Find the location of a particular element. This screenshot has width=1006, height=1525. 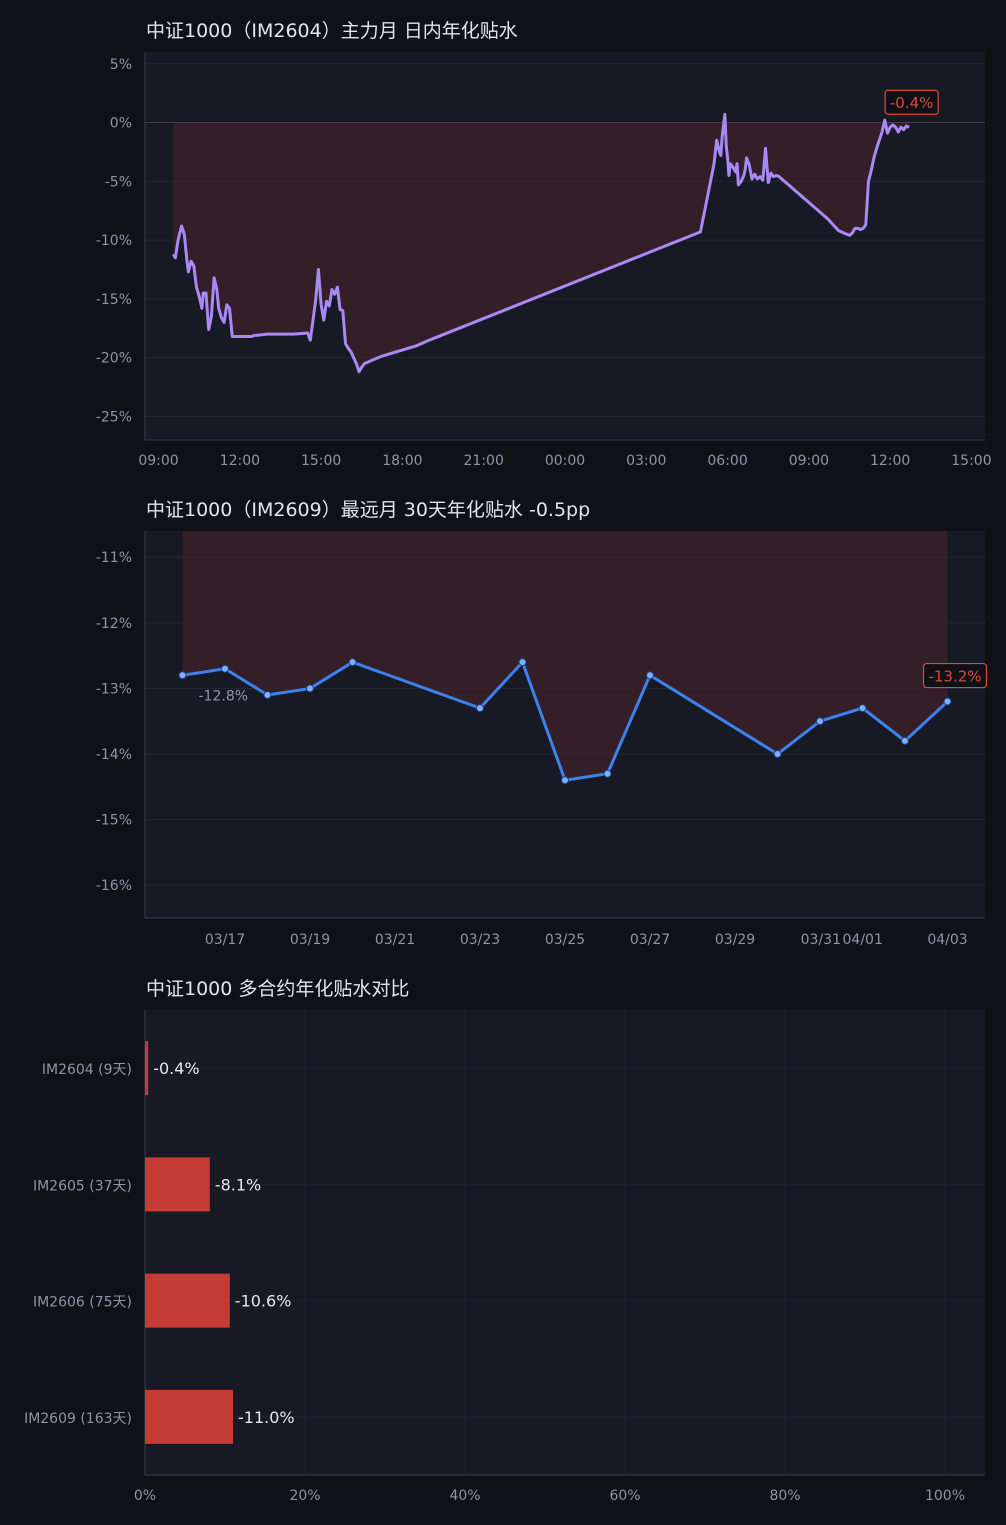

x-tick-label: 21:00 is located at coordinates (484, 461).